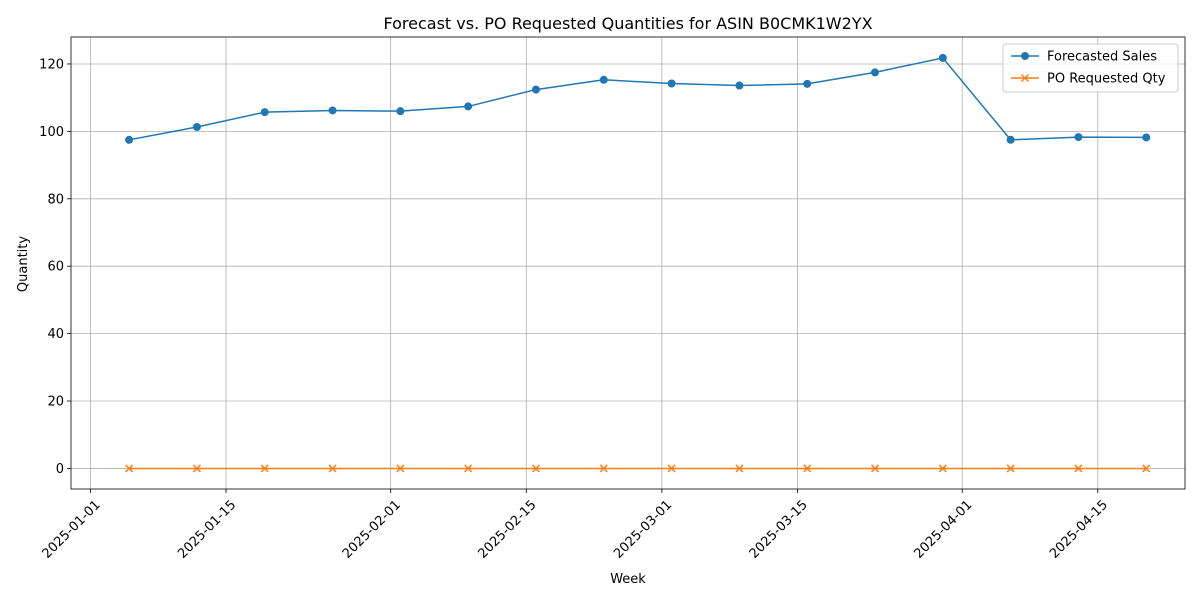 Image resolution: width=1200 pixels, height=600 pixels. What do you see at coordinates (51, 64) in the screenshot?
I see `y-tick-label: 120` at bounding box center [51, 64].